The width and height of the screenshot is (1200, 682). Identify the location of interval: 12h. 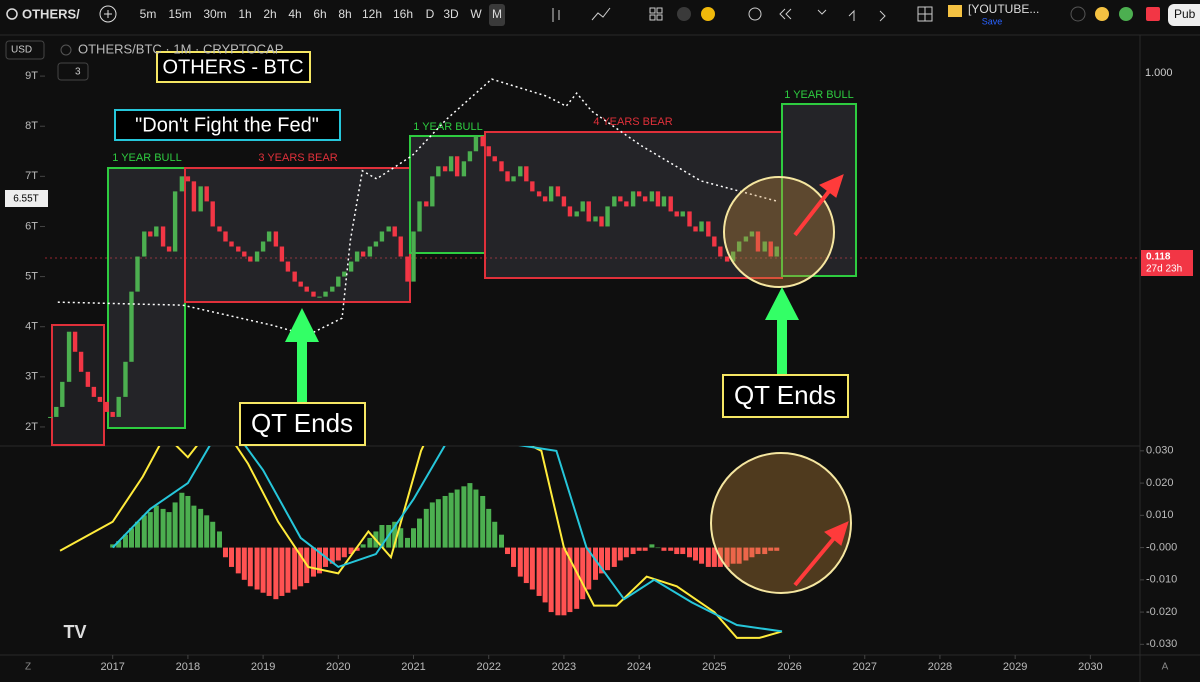
(372, 14).